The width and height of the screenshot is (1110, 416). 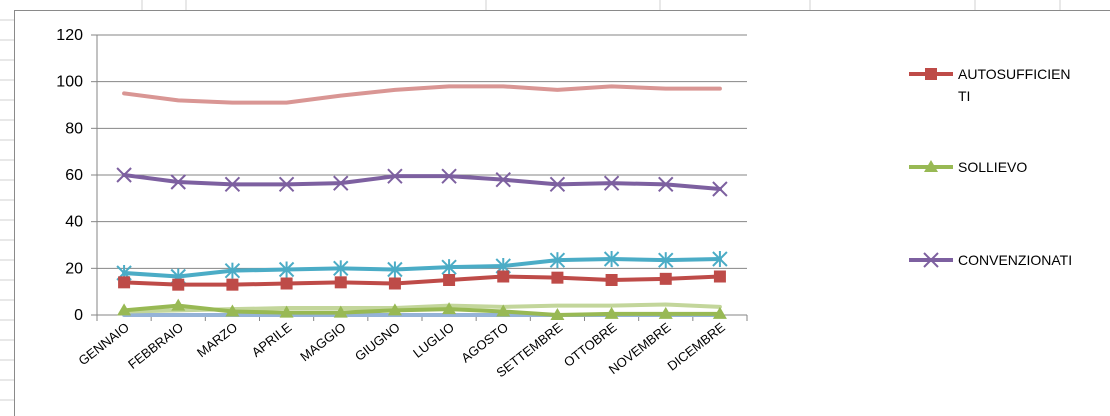 I want to click on legend-label: CONVENZIONATI, so click(x=1015, y=260).